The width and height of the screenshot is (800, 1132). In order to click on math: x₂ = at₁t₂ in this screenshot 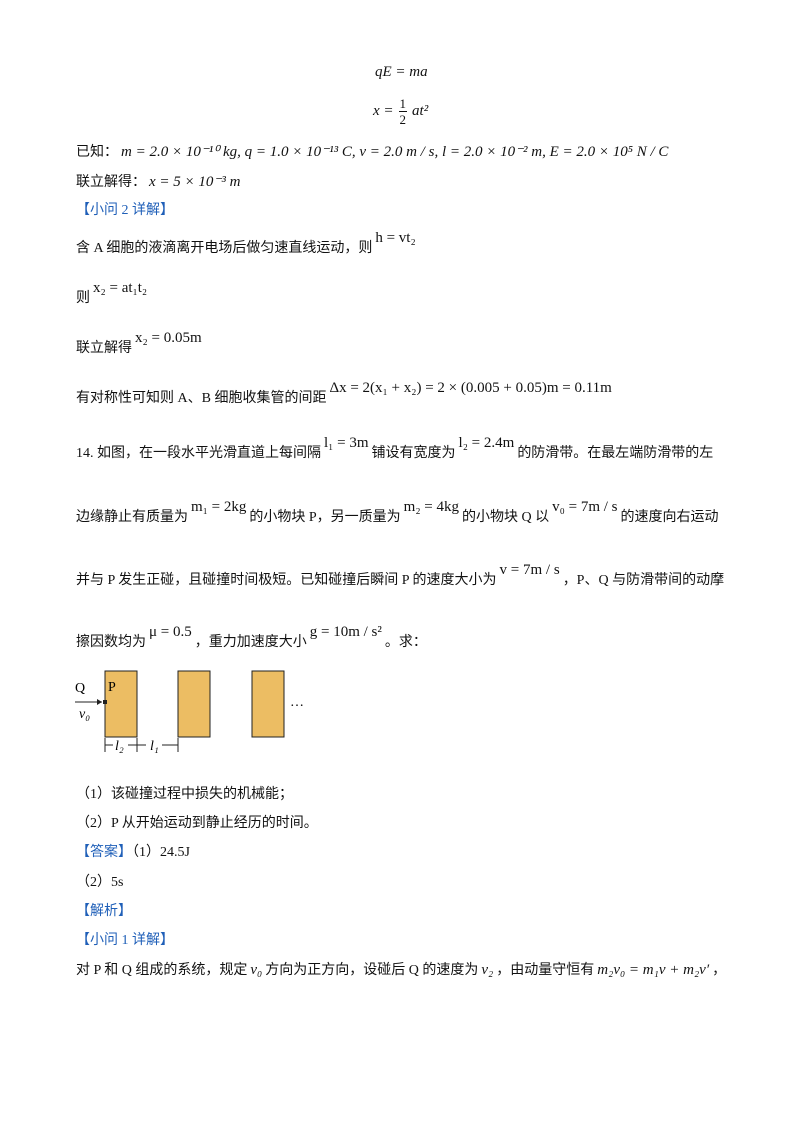, I will do `click(120, 288)`.